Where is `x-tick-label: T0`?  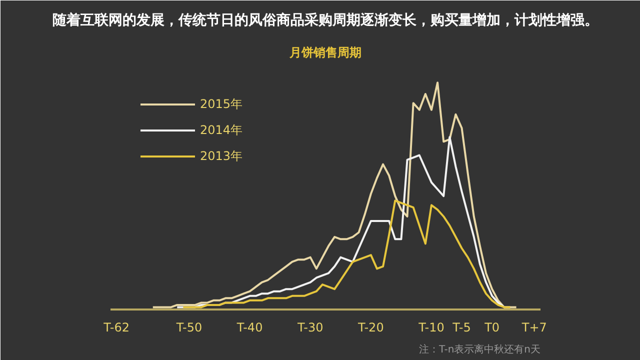
x-tick-label: T0 is located at coordinates (492, 327).